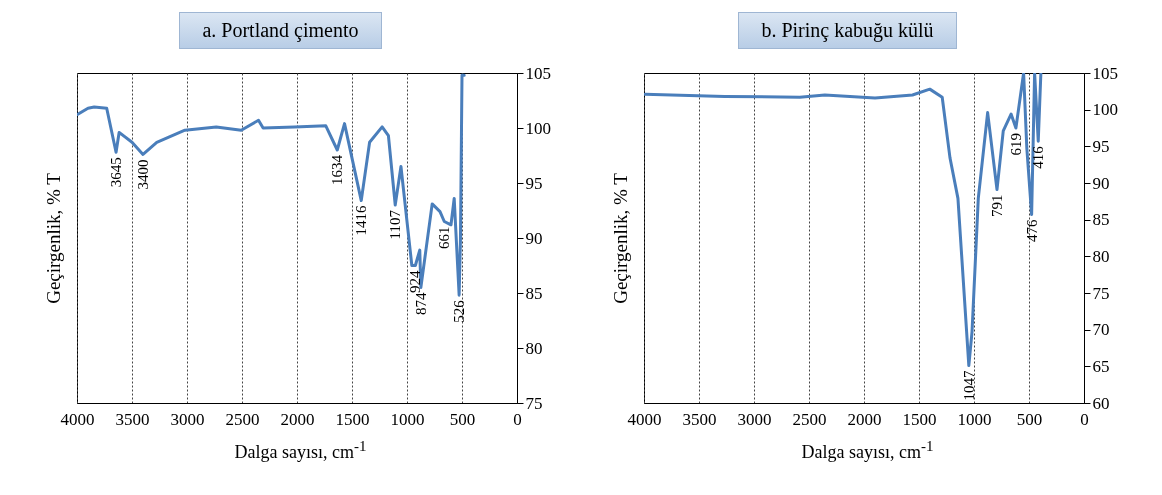 This screenshot has height=495, width=1162. I want to click on annotation: 661, so click(444, 237).